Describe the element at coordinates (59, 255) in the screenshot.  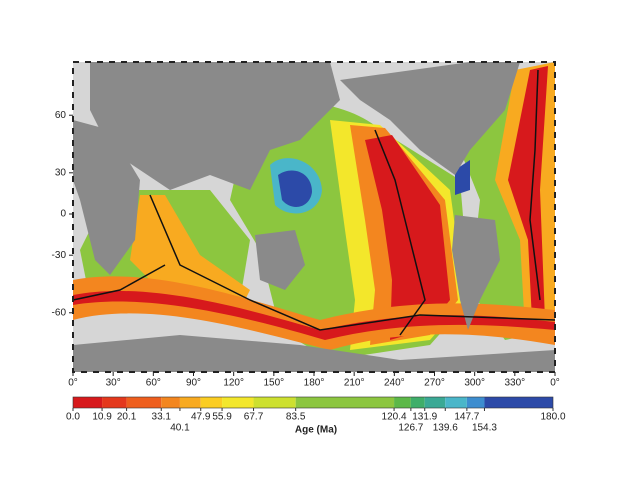
I see `lat-tick-label: -30` at that location.